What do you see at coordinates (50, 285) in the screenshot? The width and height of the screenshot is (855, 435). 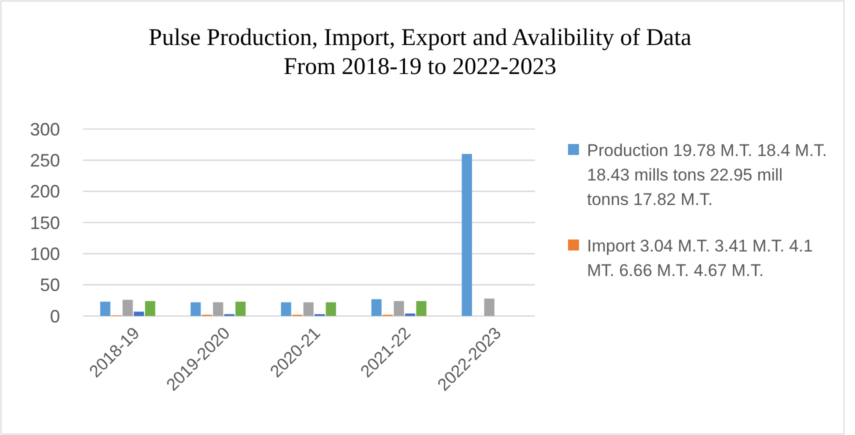 I see `y-tick-label: 50` at bounding box center [50, 285].